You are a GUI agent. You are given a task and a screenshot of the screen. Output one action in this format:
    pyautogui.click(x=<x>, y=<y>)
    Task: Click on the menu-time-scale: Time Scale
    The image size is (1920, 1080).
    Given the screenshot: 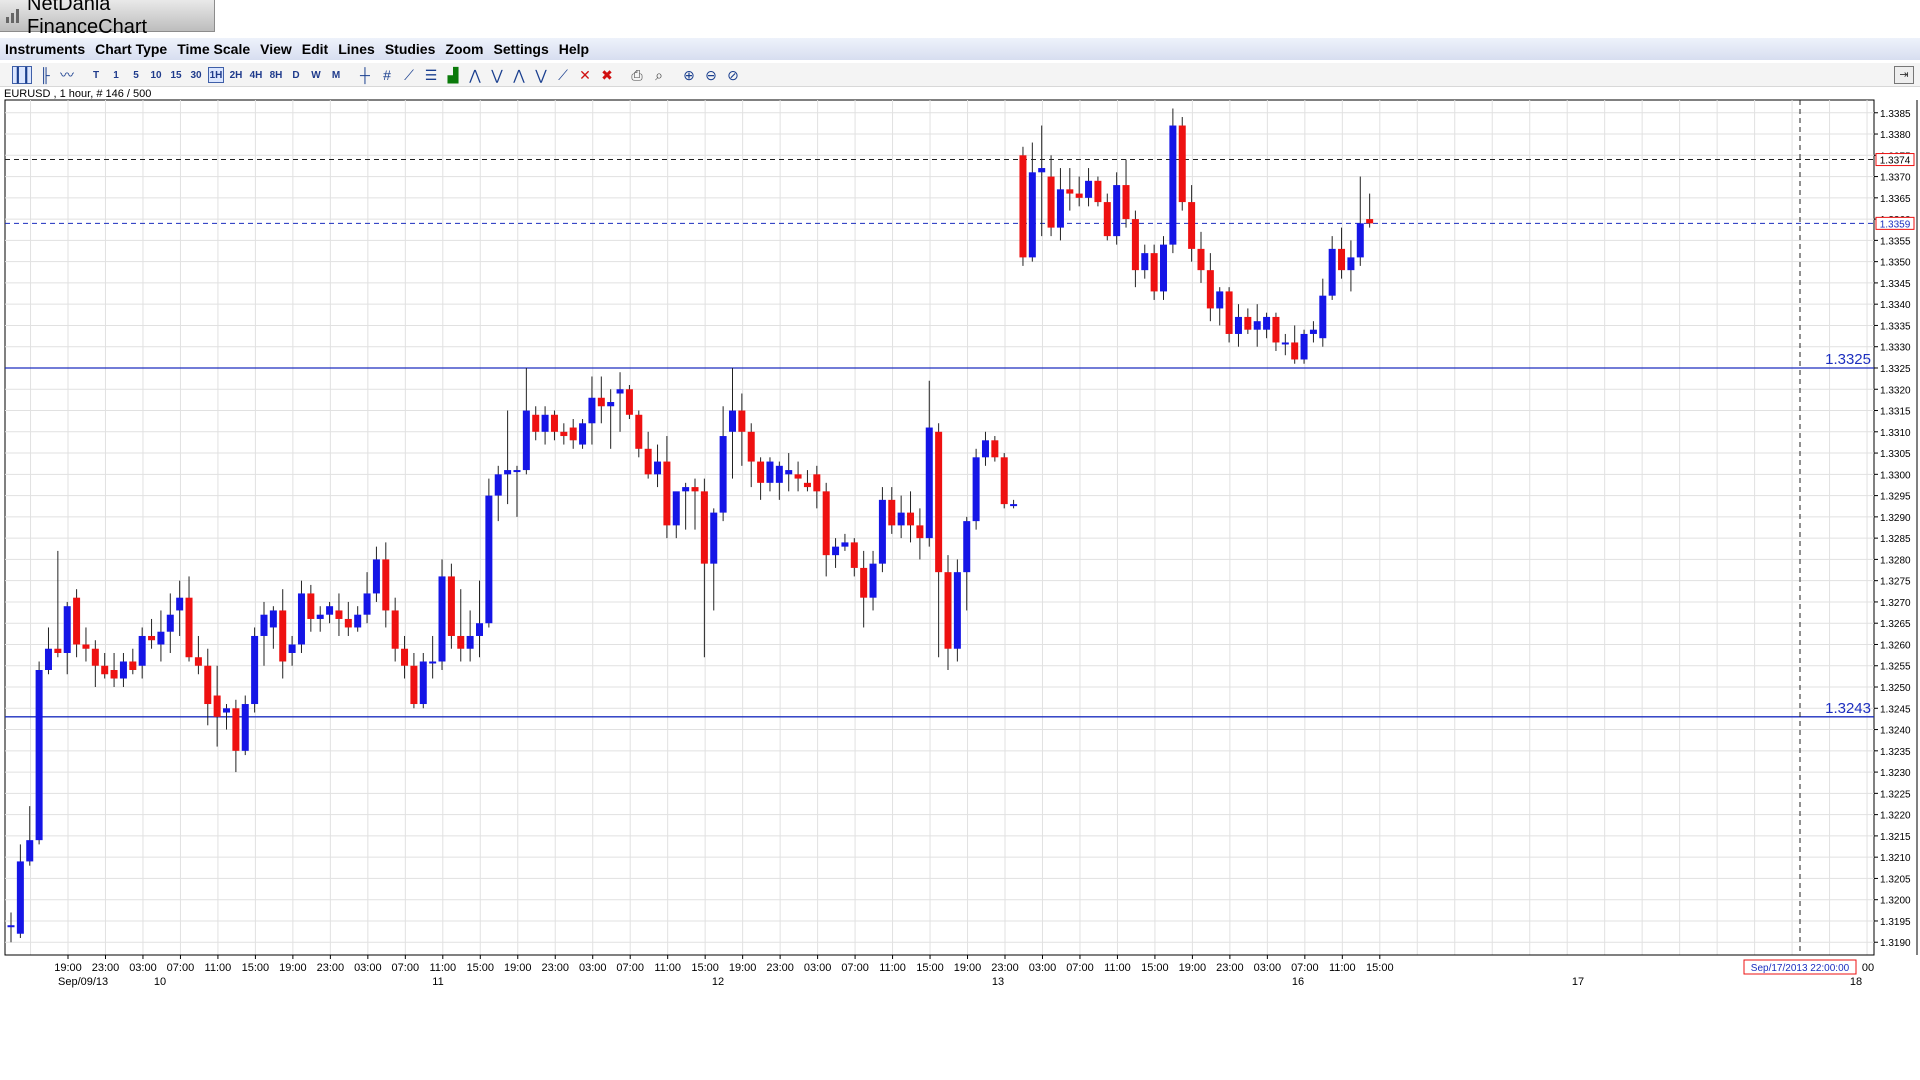 What is the action you would take?
    pyautogui.click(x=214, y=49)
    